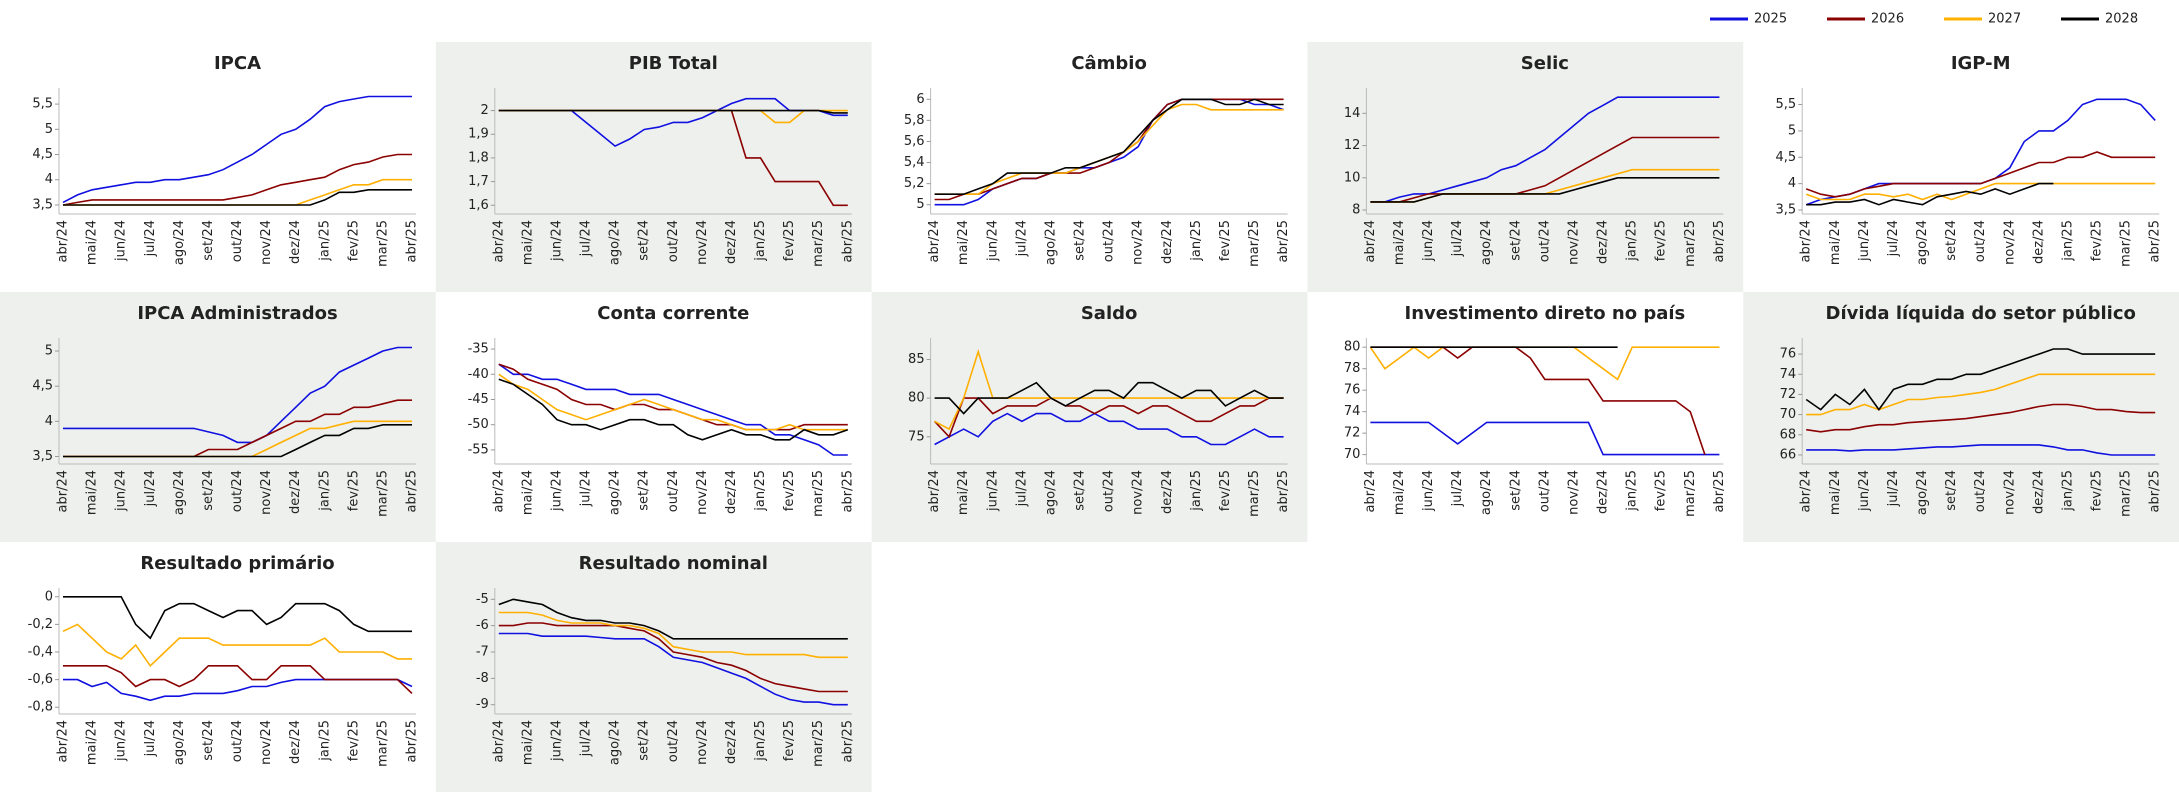 The image size is (2179, 794). Describe the element at coordinates (237, 63) in the screenshot. I see `panel-title: IPCA` at that location.